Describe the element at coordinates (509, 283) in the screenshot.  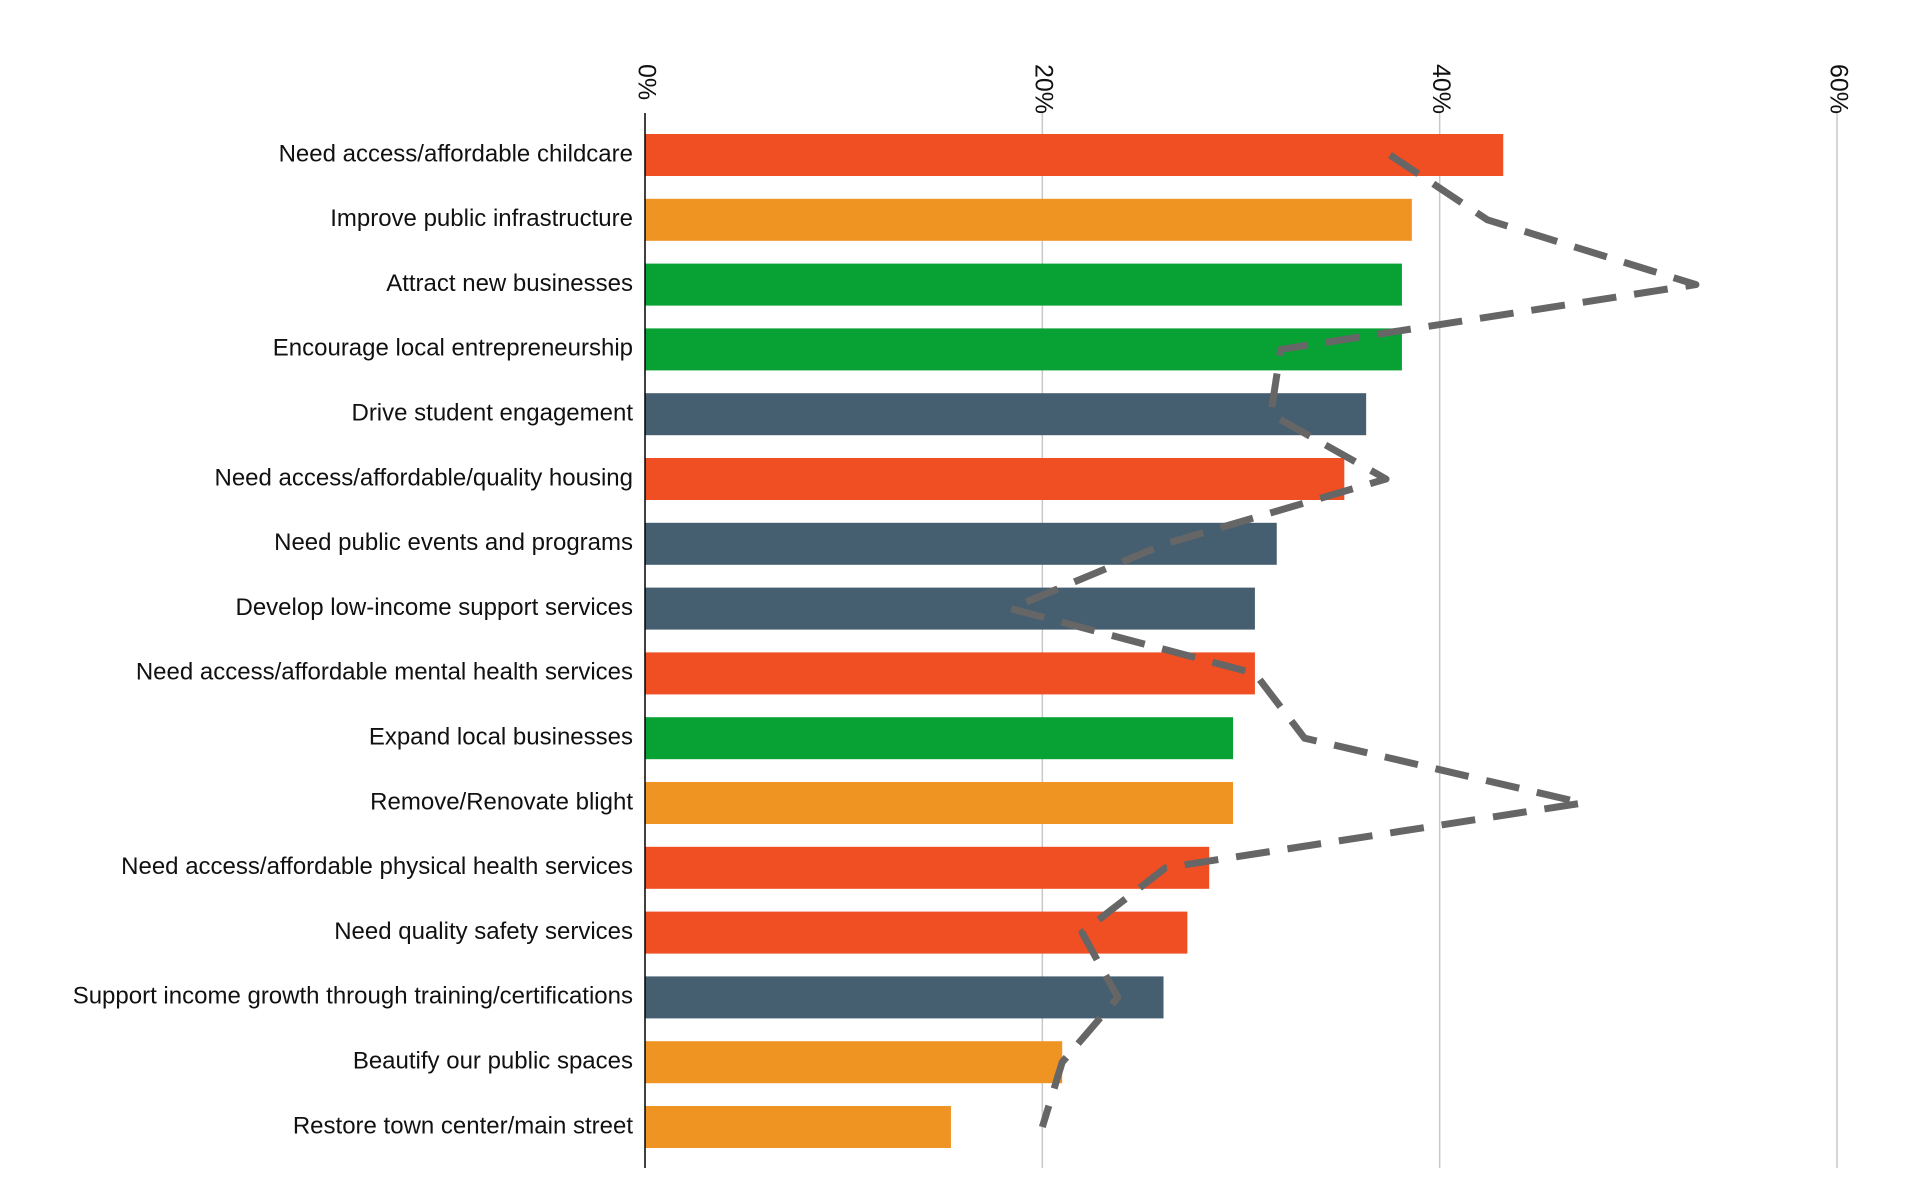
I see `category-label-3: Attract new businesses` at that location.